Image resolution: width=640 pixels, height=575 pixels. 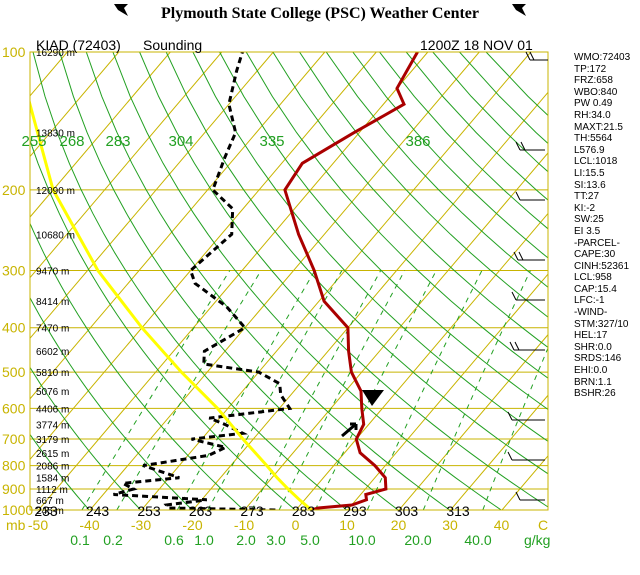 What do you see at coordinates (597, 243) in the screenshot?
I see `stat-line: -PARCEL-` at bounding box center [597, 243].